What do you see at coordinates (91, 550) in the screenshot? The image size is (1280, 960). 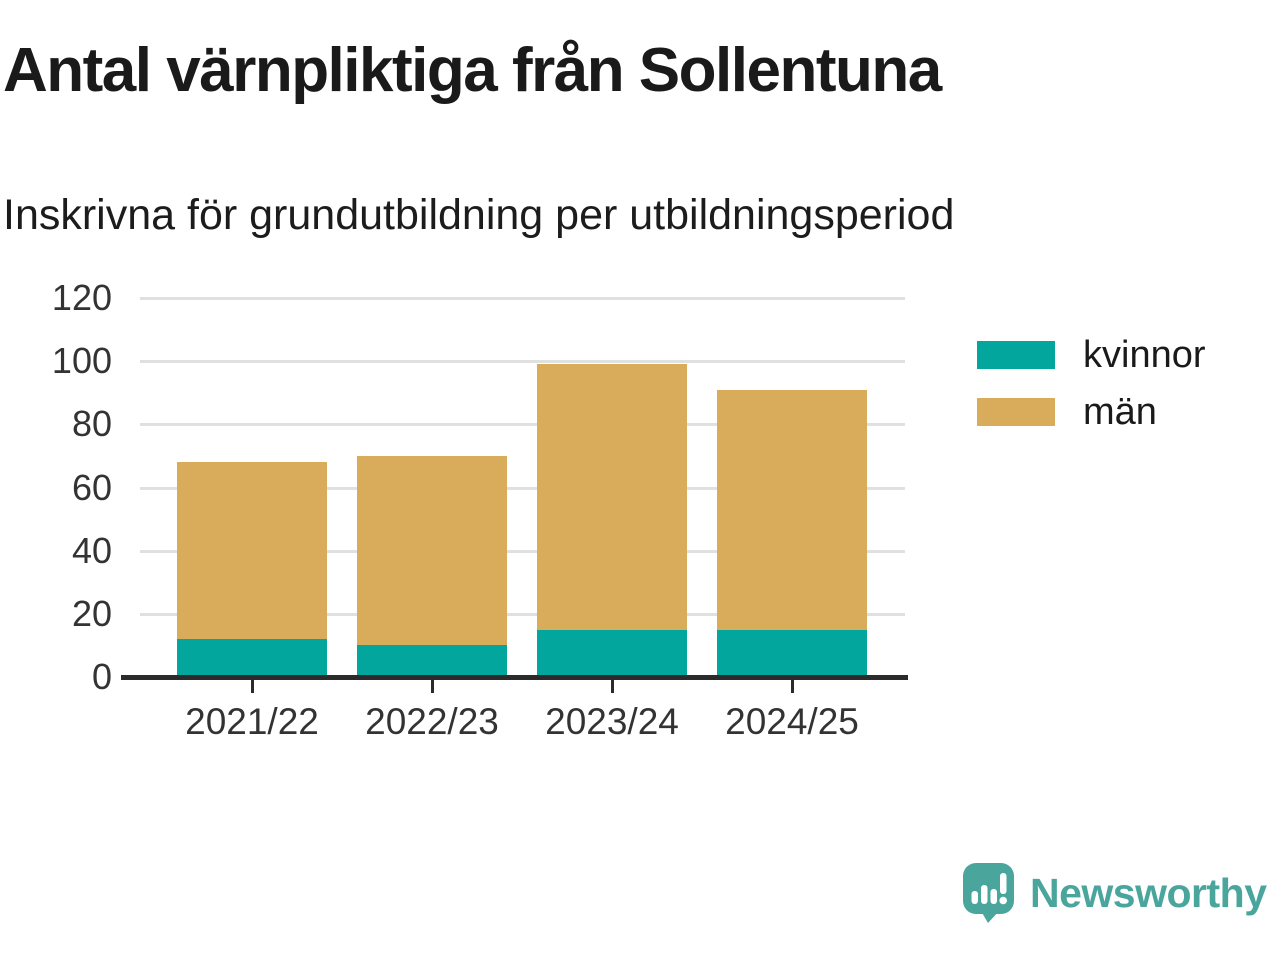 I see `y-tick-label: 40` at bounding box center [91, 550].